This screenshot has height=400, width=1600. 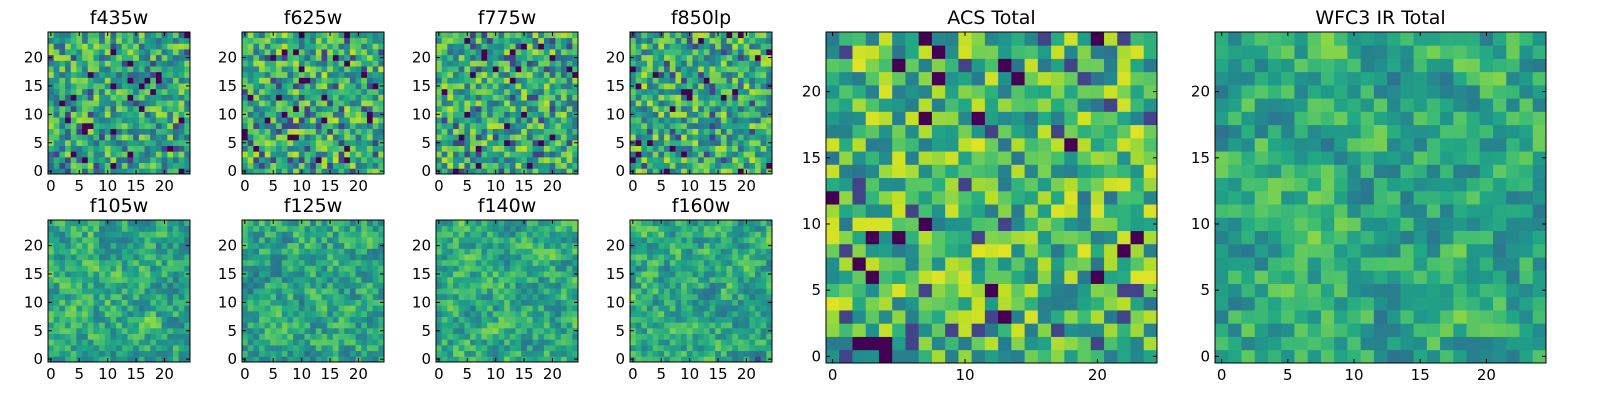 I want to click on x-tick-label: 5, so click(x=661, y=186).